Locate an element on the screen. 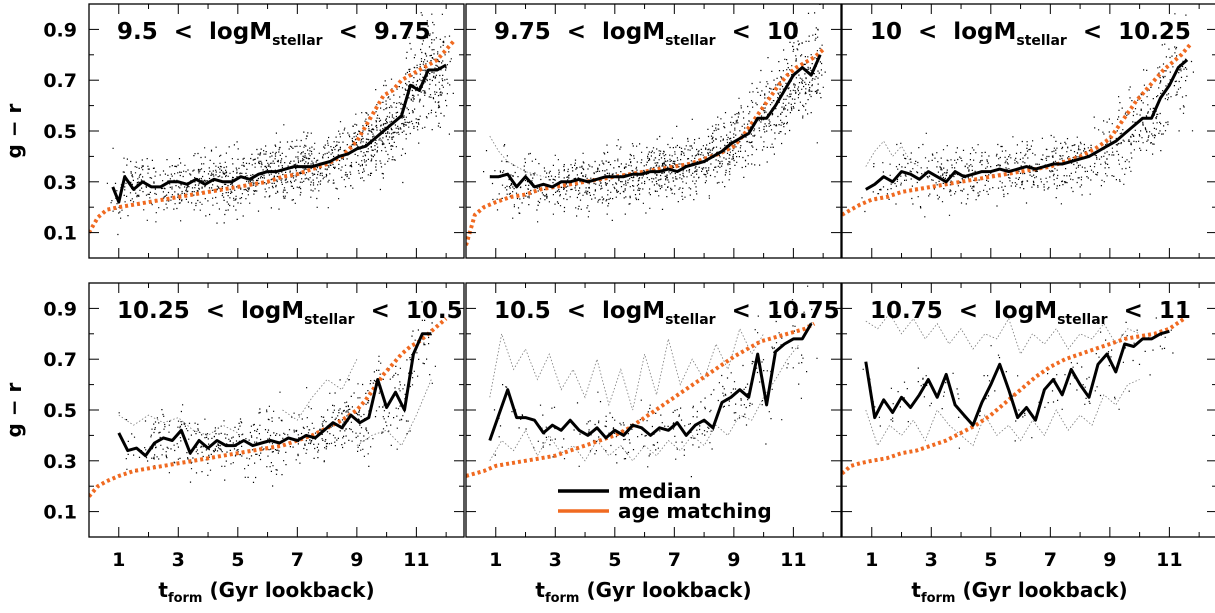  panel-title-right: < 10.25 is located at coordinates (1129, 32).